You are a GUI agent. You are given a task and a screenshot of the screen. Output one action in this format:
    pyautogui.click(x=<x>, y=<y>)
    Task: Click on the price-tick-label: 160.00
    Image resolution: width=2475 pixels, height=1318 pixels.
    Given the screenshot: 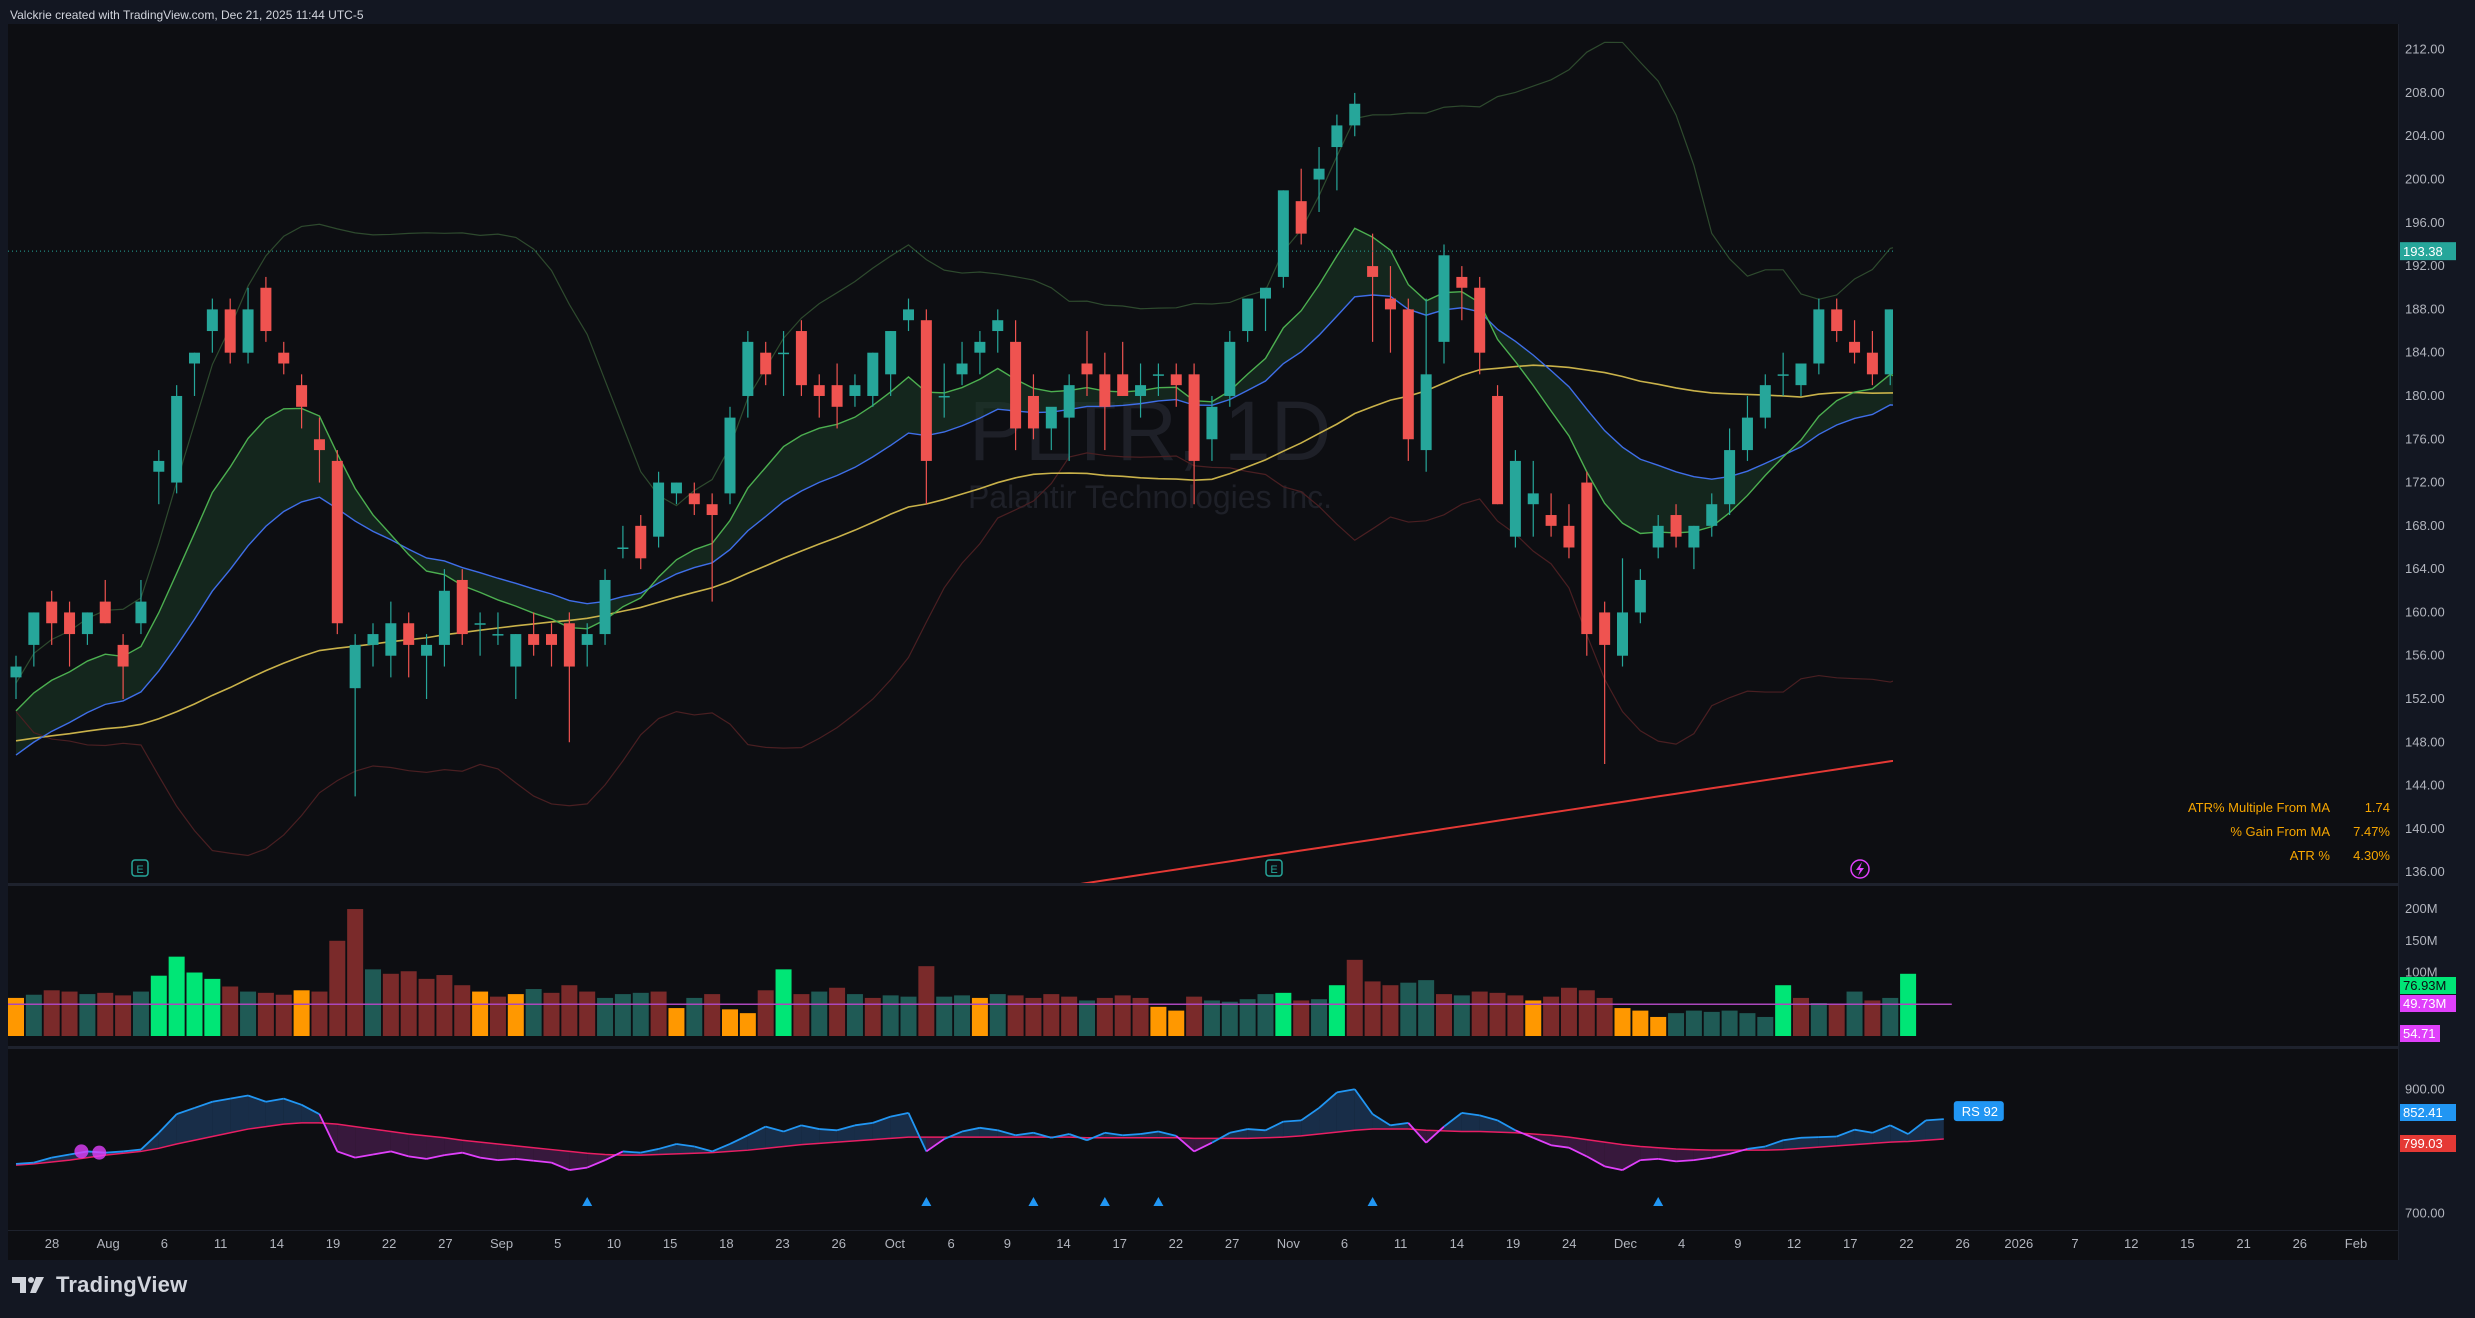 What is the action you would take?
    pyautogui.click(x=2425, y=611)
    